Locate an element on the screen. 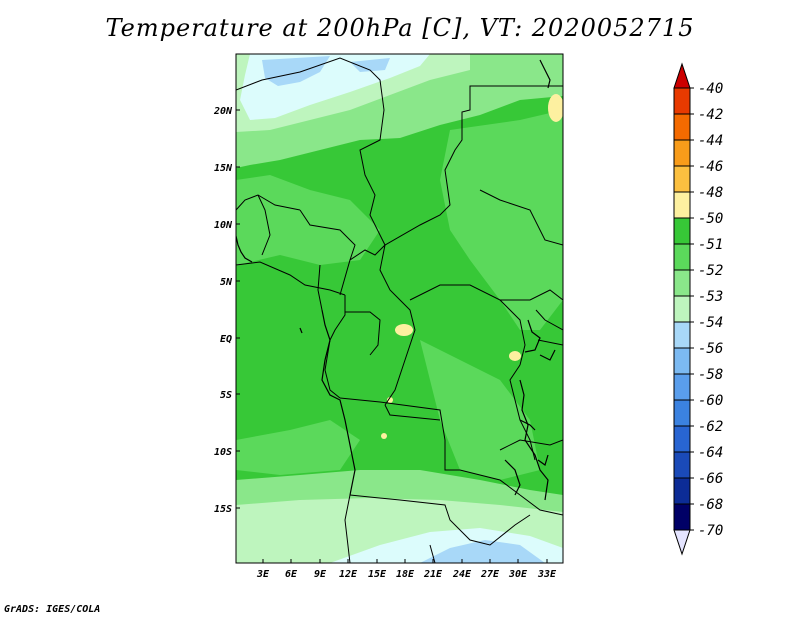  field-medium-east is located at coordinates (501, 220).